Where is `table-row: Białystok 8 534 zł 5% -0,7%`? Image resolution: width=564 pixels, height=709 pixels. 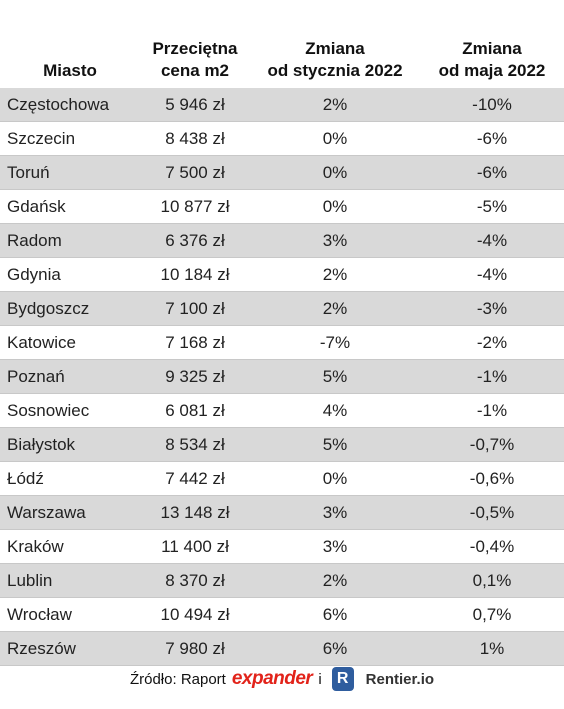
table-row: Białystok 8 534 zł 5% -0,7% is located at coordinates (282, 444).